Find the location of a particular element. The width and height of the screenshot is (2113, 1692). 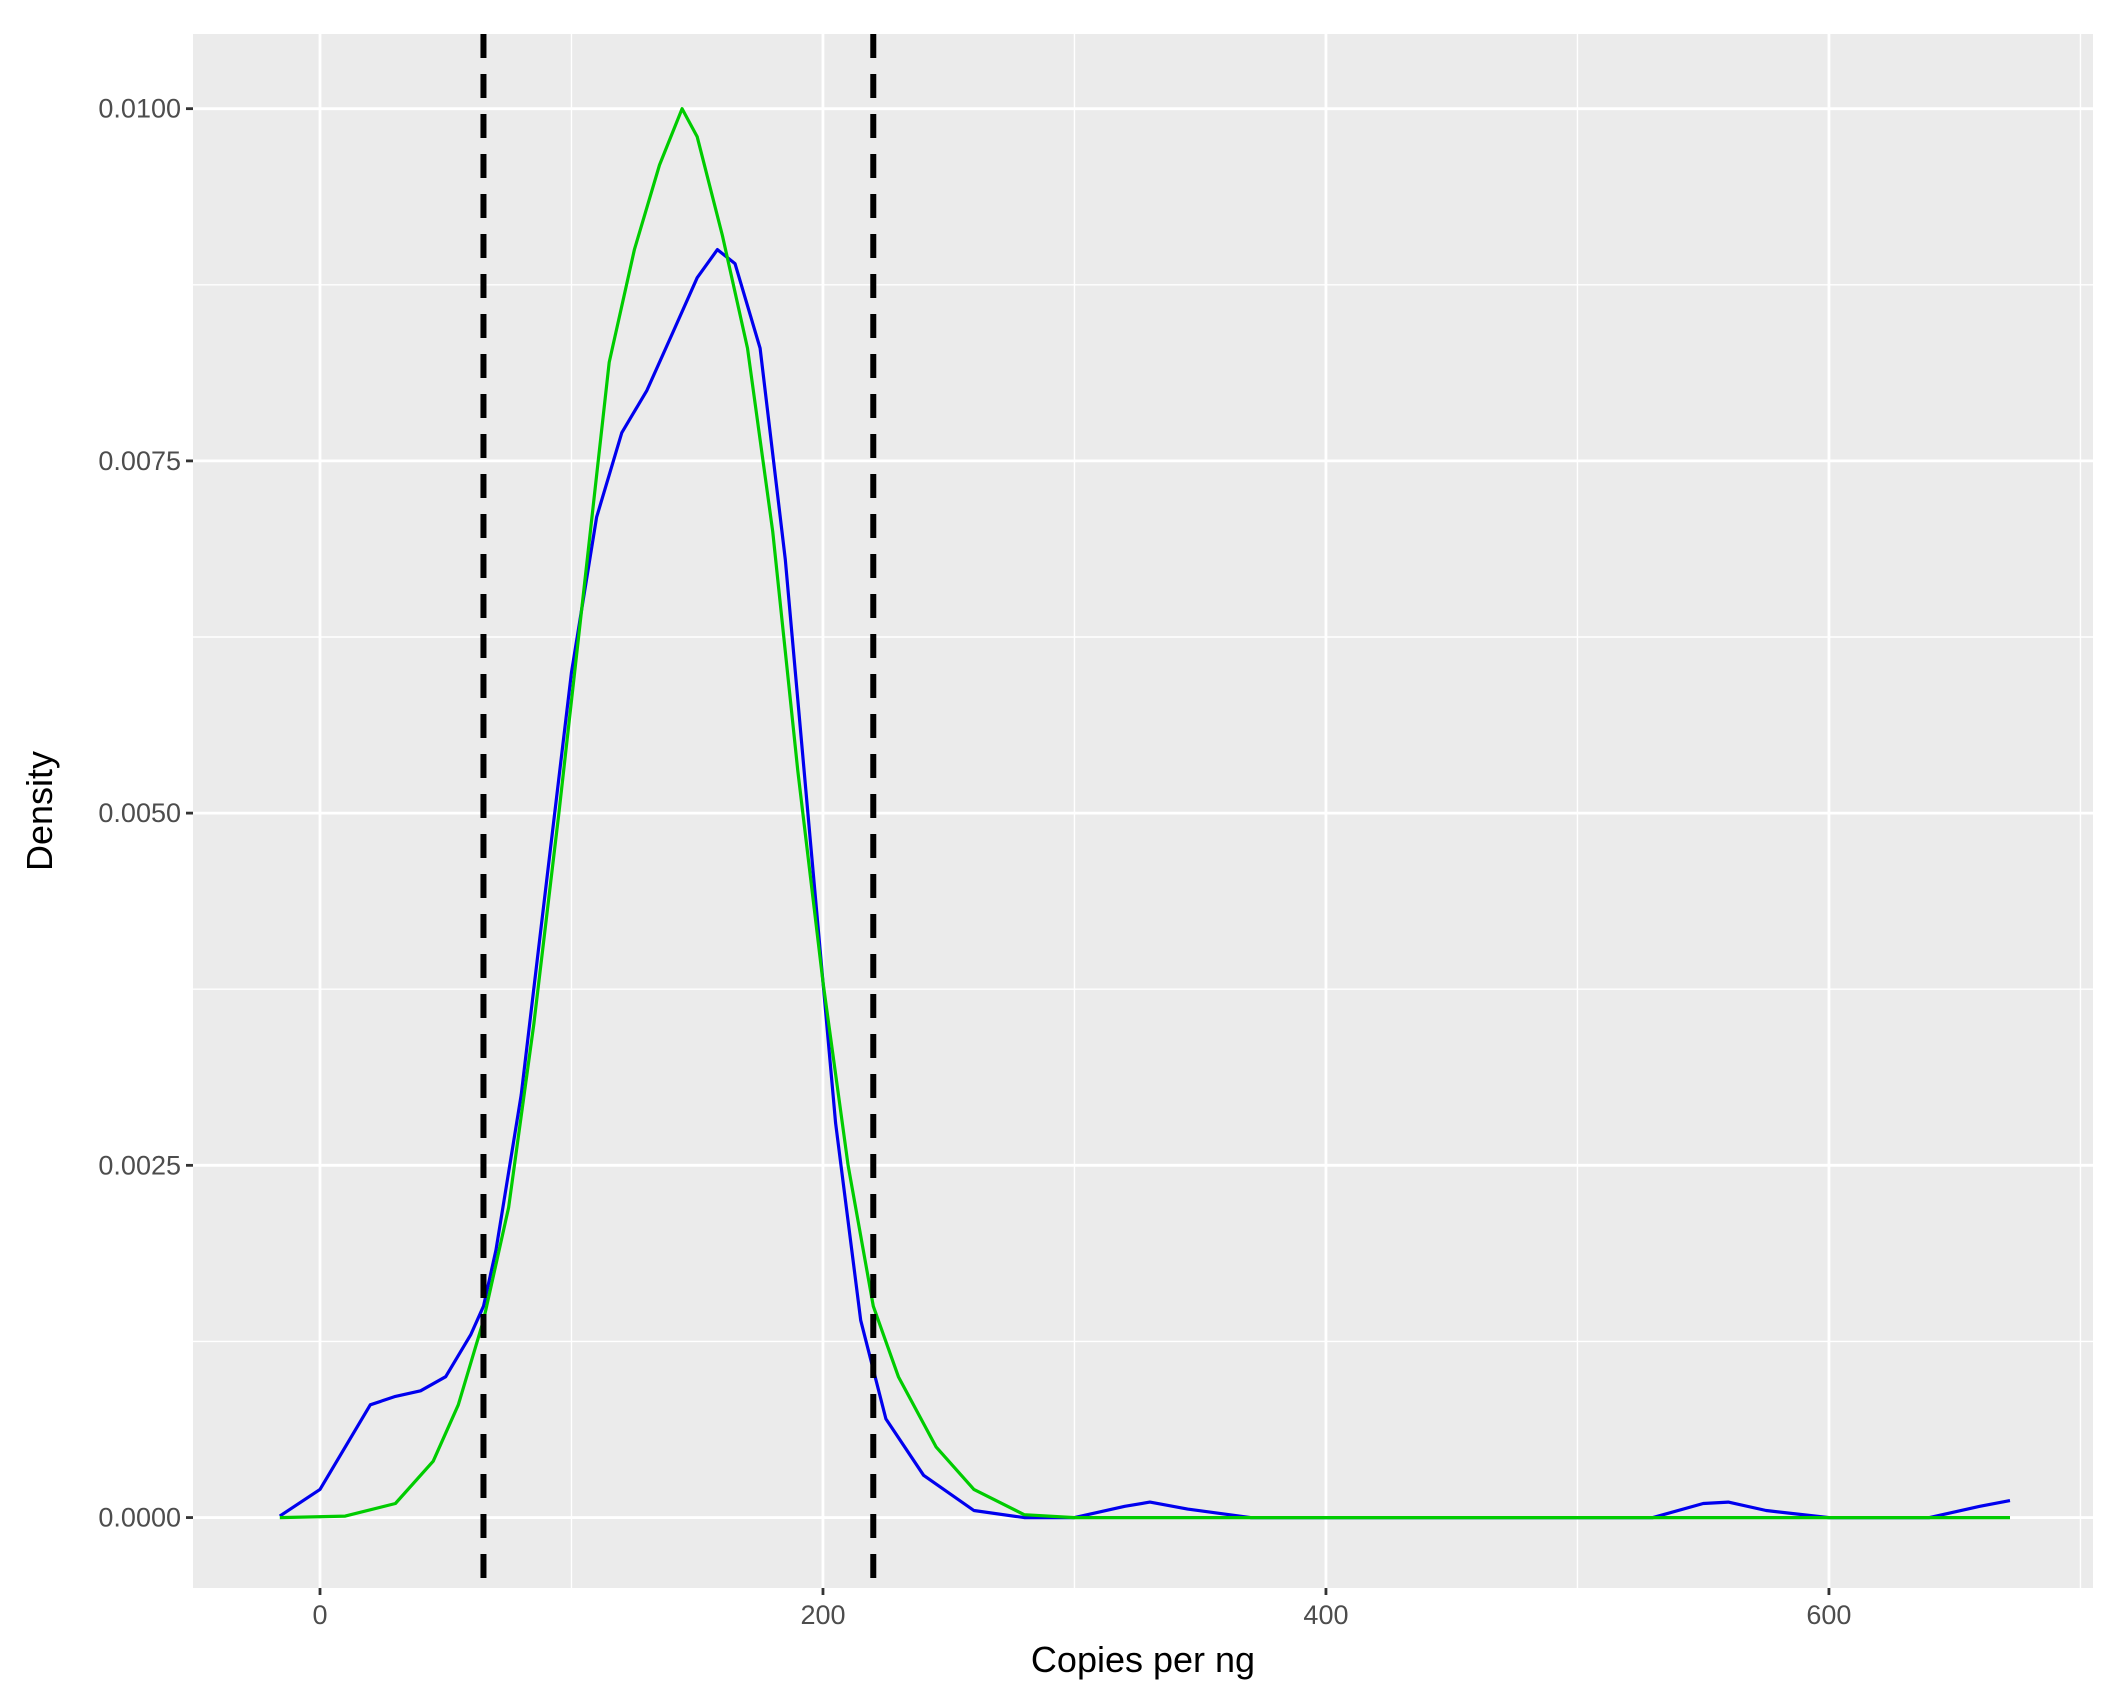

y-tick-label: 0.0025 is located at coordinates (139, 1165).